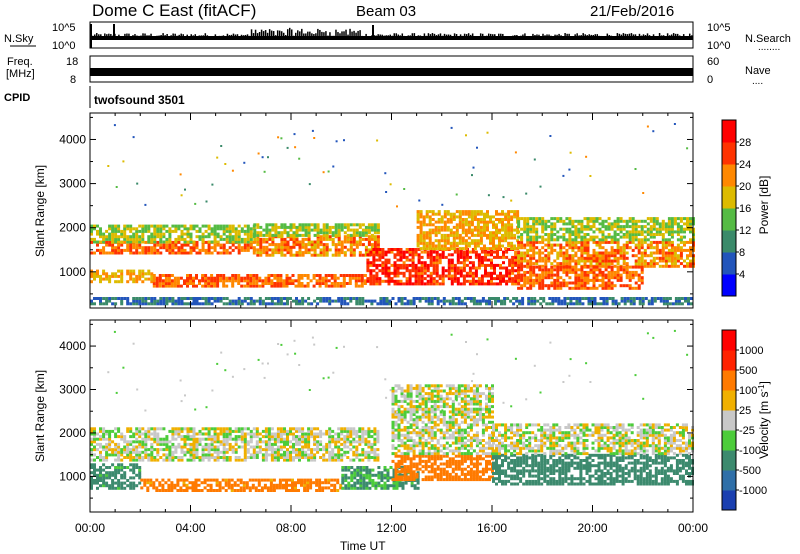 This screenshot has height=554, width=800. Describe the element at coordinates (742, 253) in the screenshot. I see `colorbar-tick-label: 8` at that location.